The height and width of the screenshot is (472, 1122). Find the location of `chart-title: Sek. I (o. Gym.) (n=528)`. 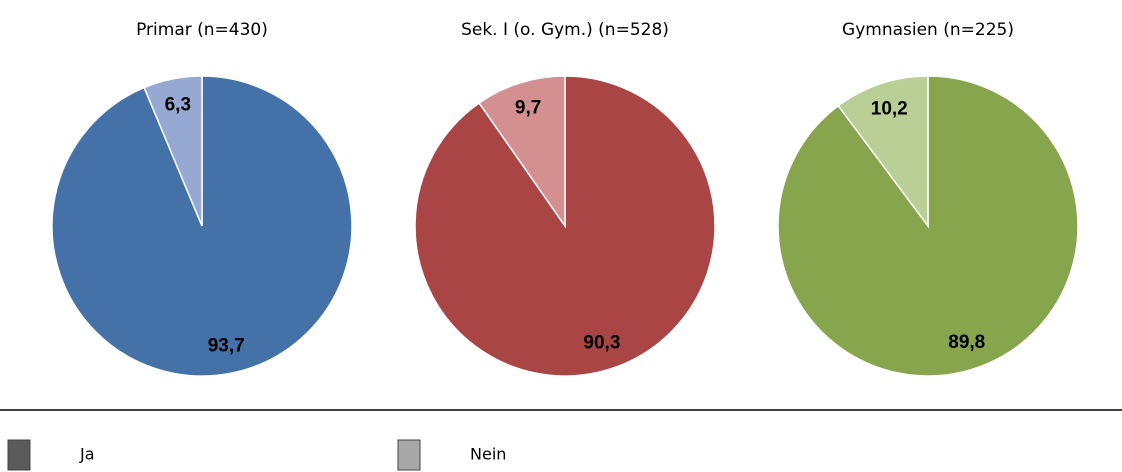

chart-title: Sek. I (o. Gym.) (n=528) is located at coordinates (565, 30).